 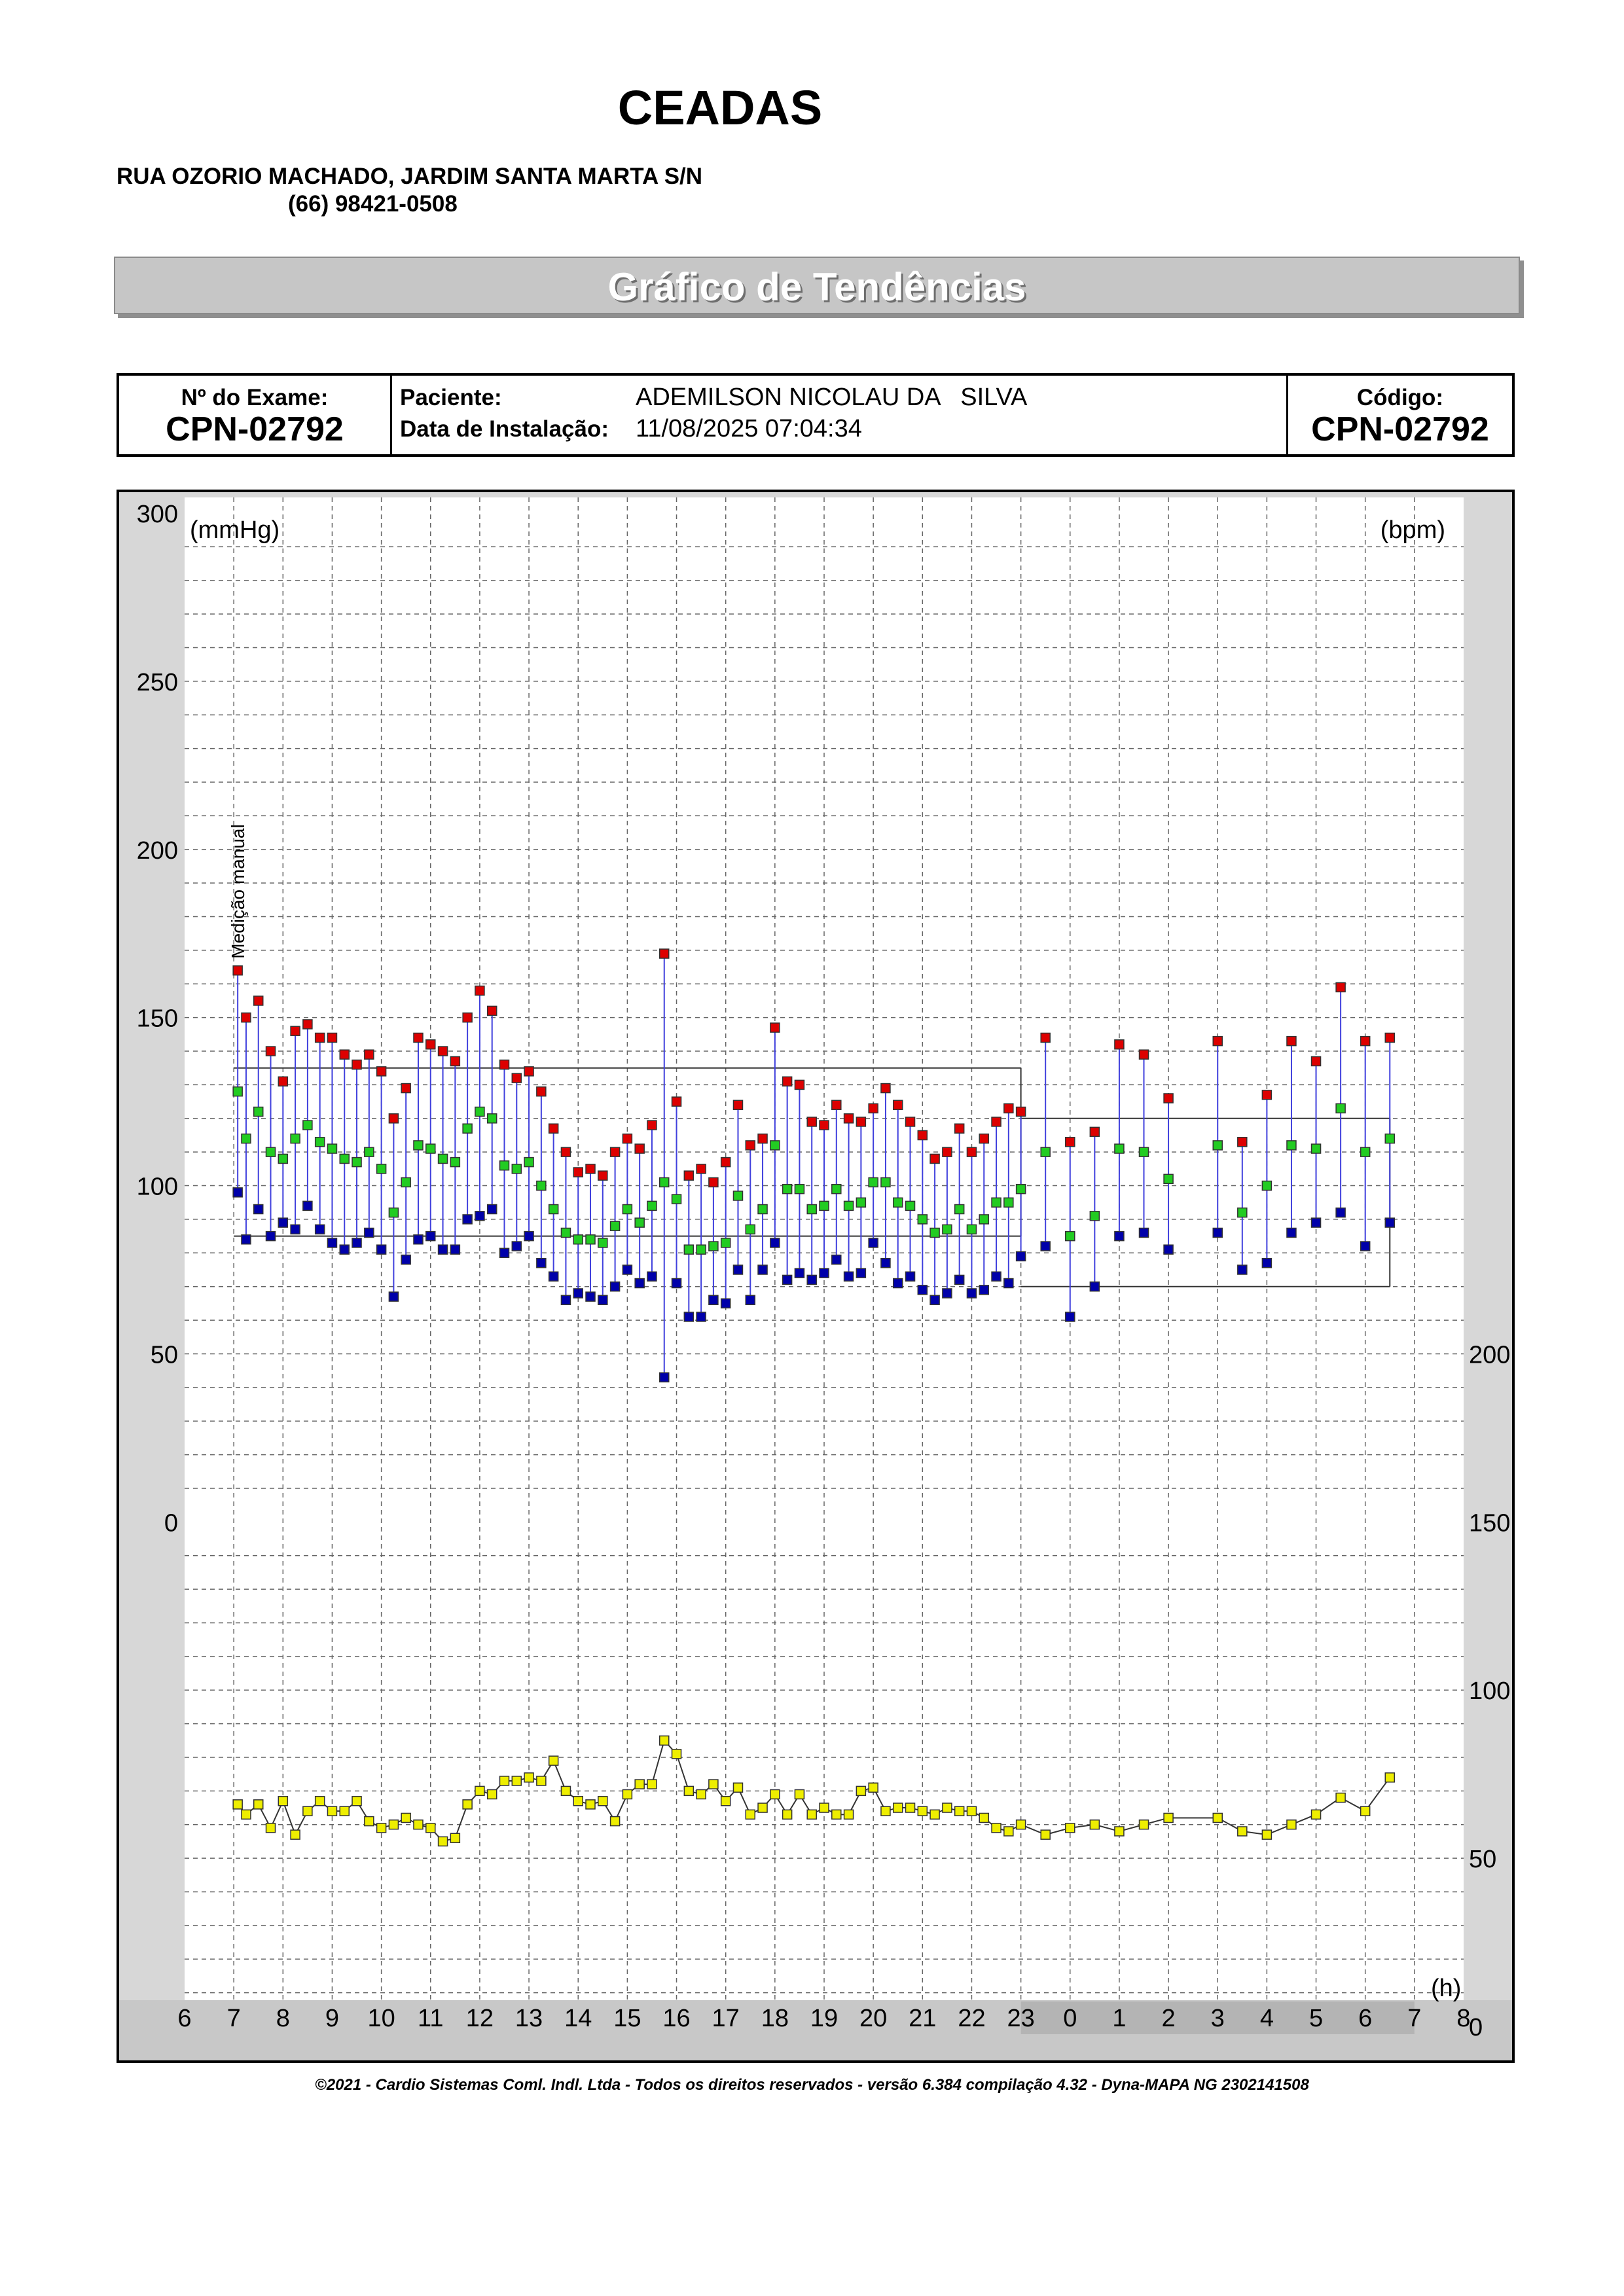 I want to click on night-period-band, so click(x=1217, y=2017).